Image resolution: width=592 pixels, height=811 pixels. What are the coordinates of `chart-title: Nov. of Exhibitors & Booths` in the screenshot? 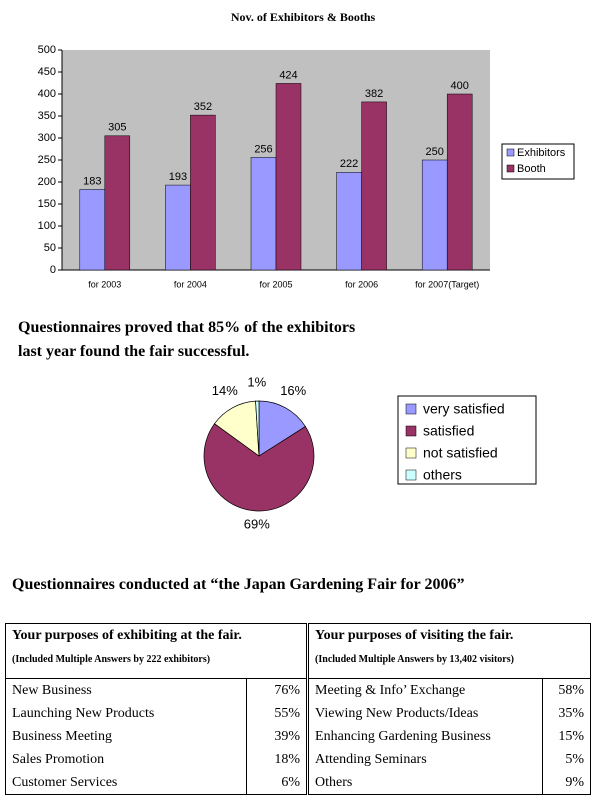 It's located at (303, 17).